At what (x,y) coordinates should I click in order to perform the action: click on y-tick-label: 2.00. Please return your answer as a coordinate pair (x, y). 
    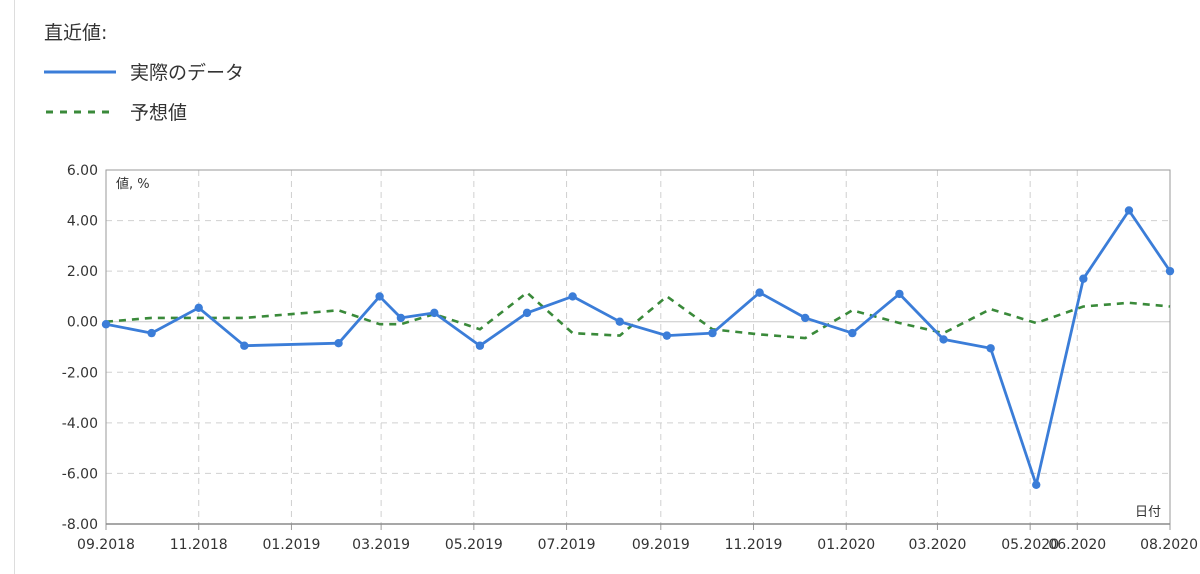
    Looking at the image, I should click on (82, 272).